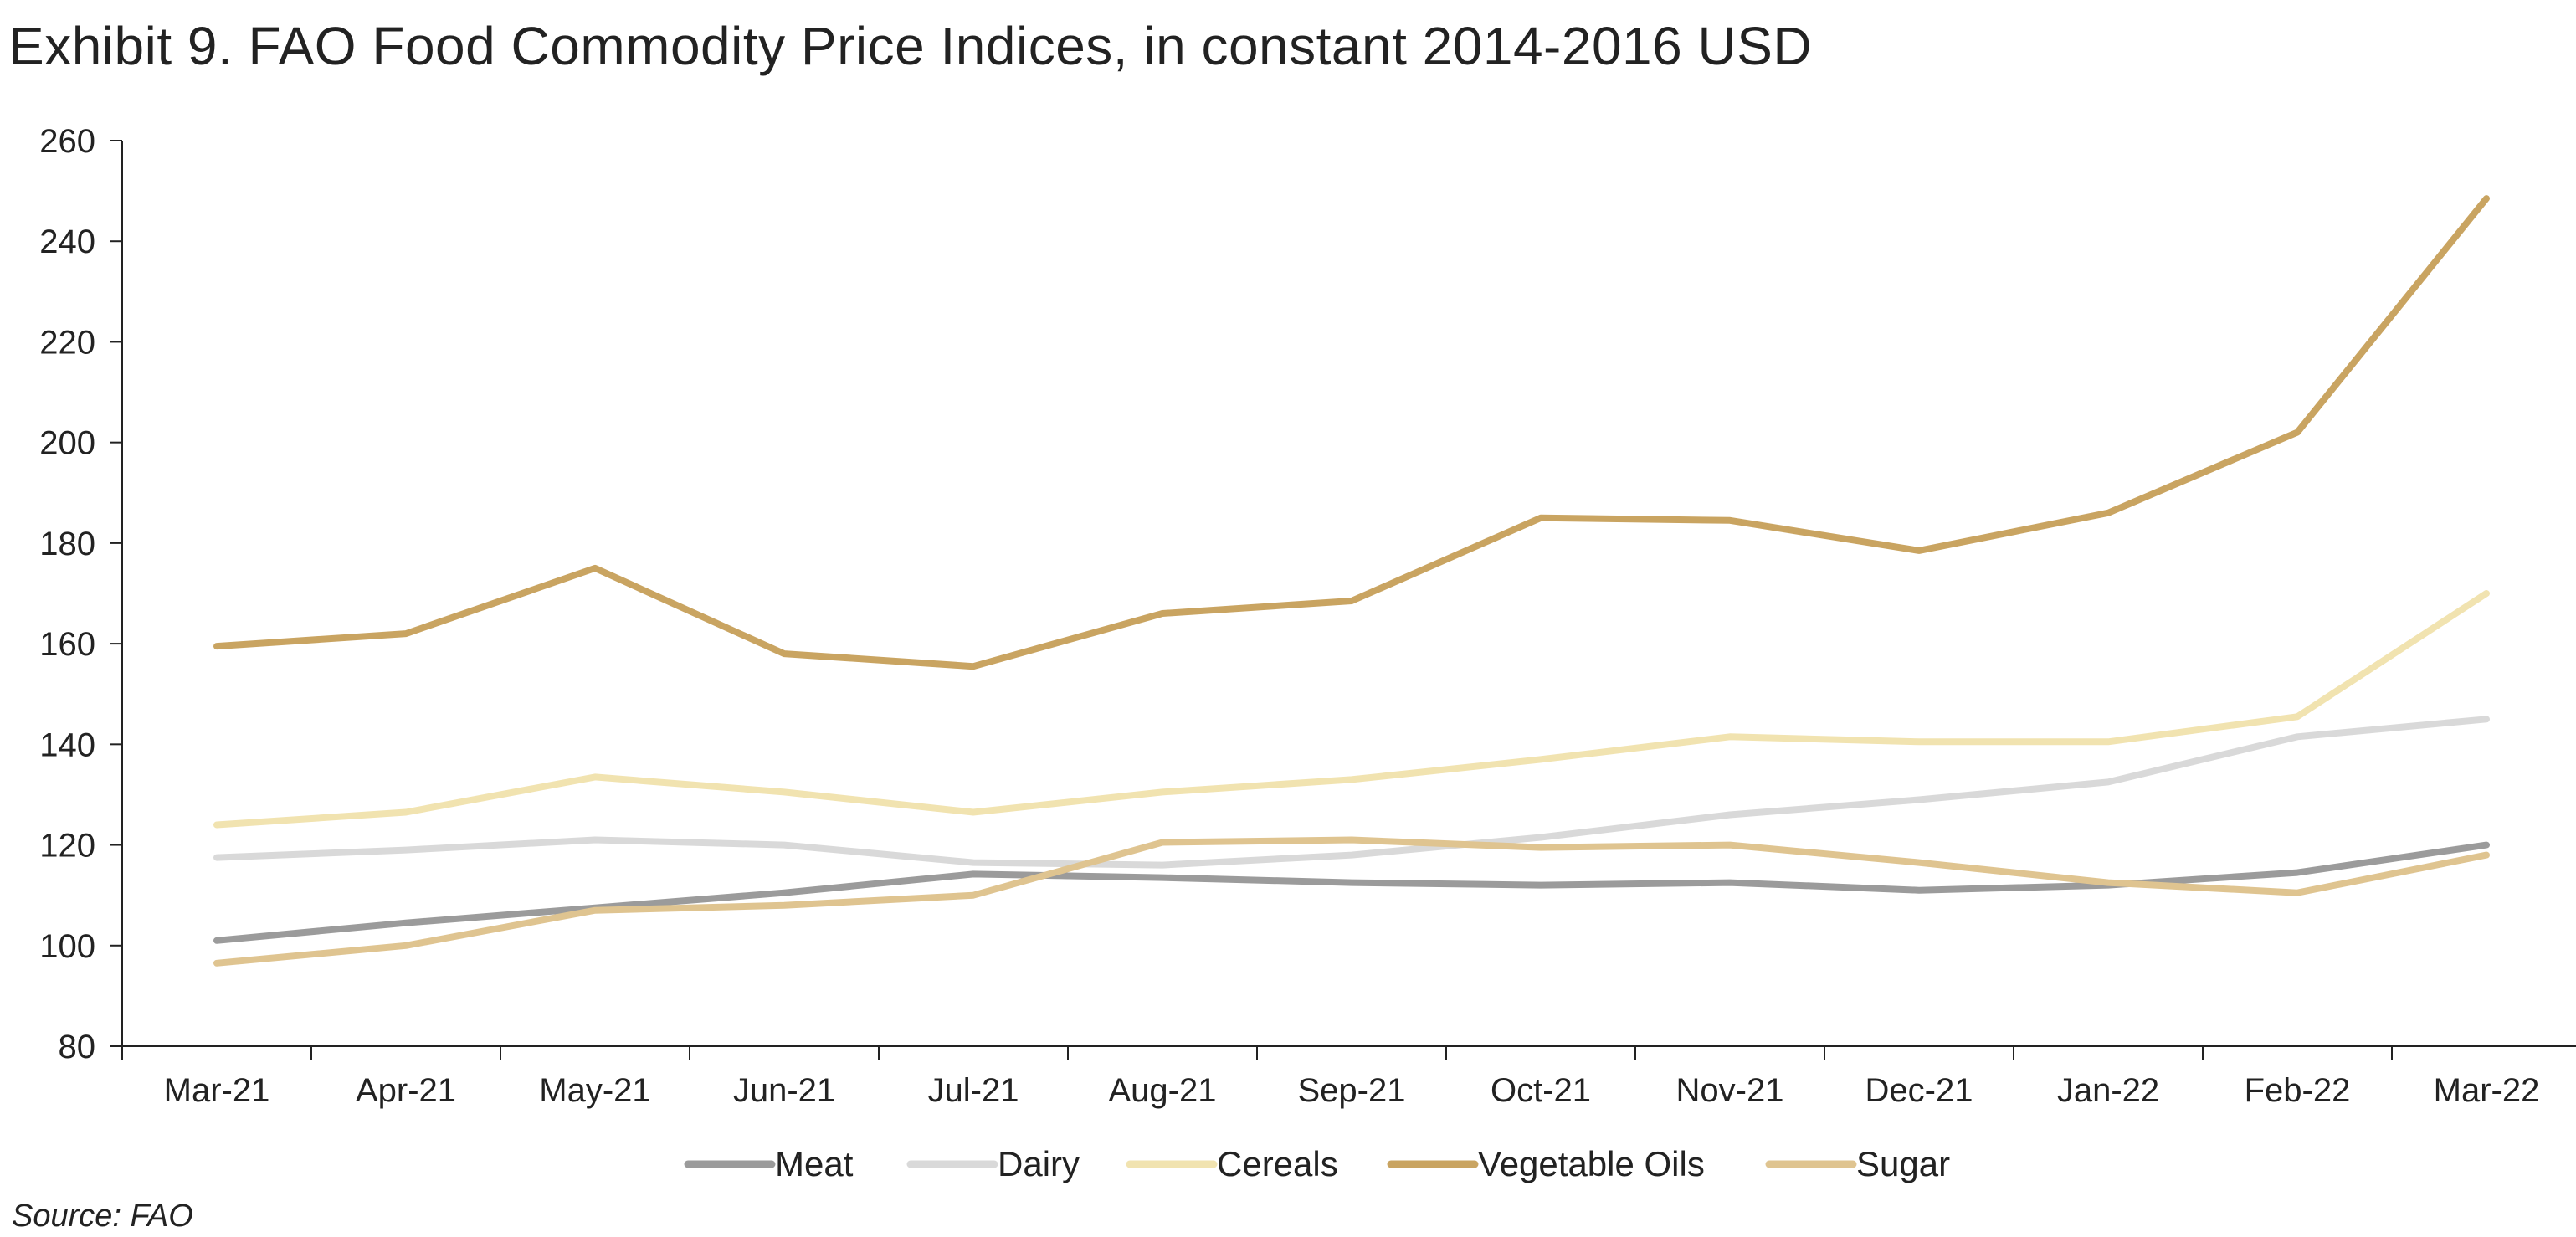  I want to click on y-tick-label-180: 180, so click(67, 544).